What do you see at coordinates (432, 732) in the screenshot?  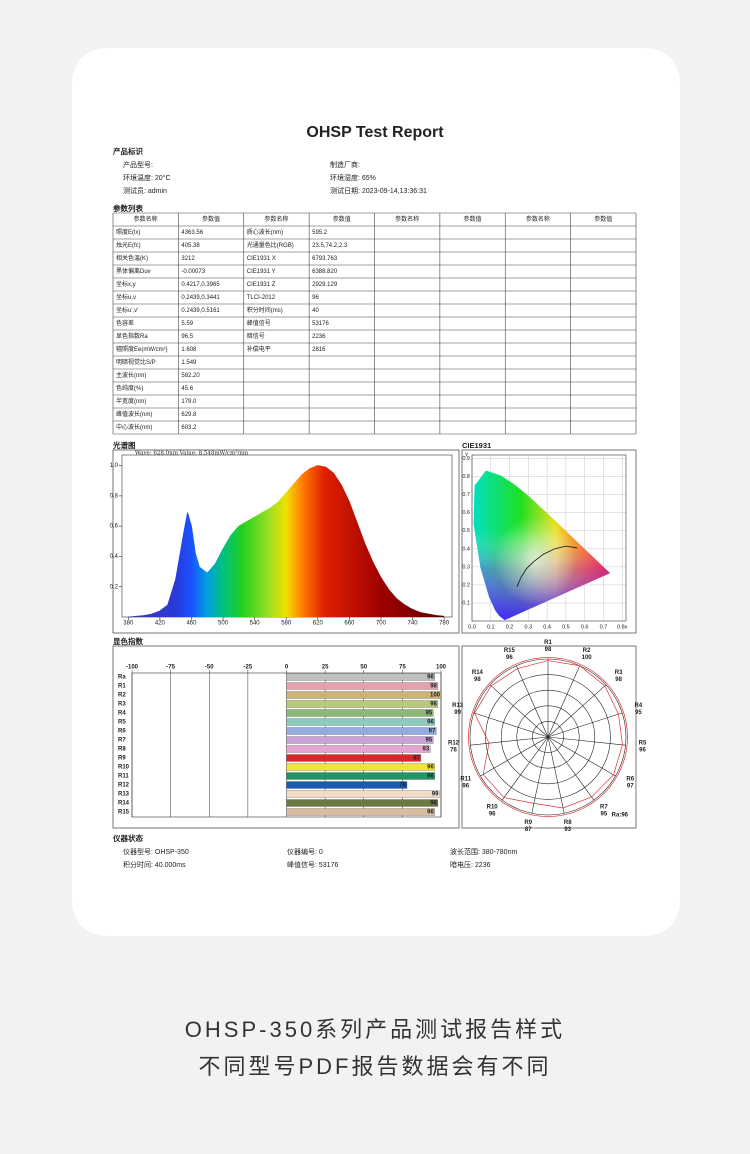 I see `value-label: 97` at bounding box center [432, 732].